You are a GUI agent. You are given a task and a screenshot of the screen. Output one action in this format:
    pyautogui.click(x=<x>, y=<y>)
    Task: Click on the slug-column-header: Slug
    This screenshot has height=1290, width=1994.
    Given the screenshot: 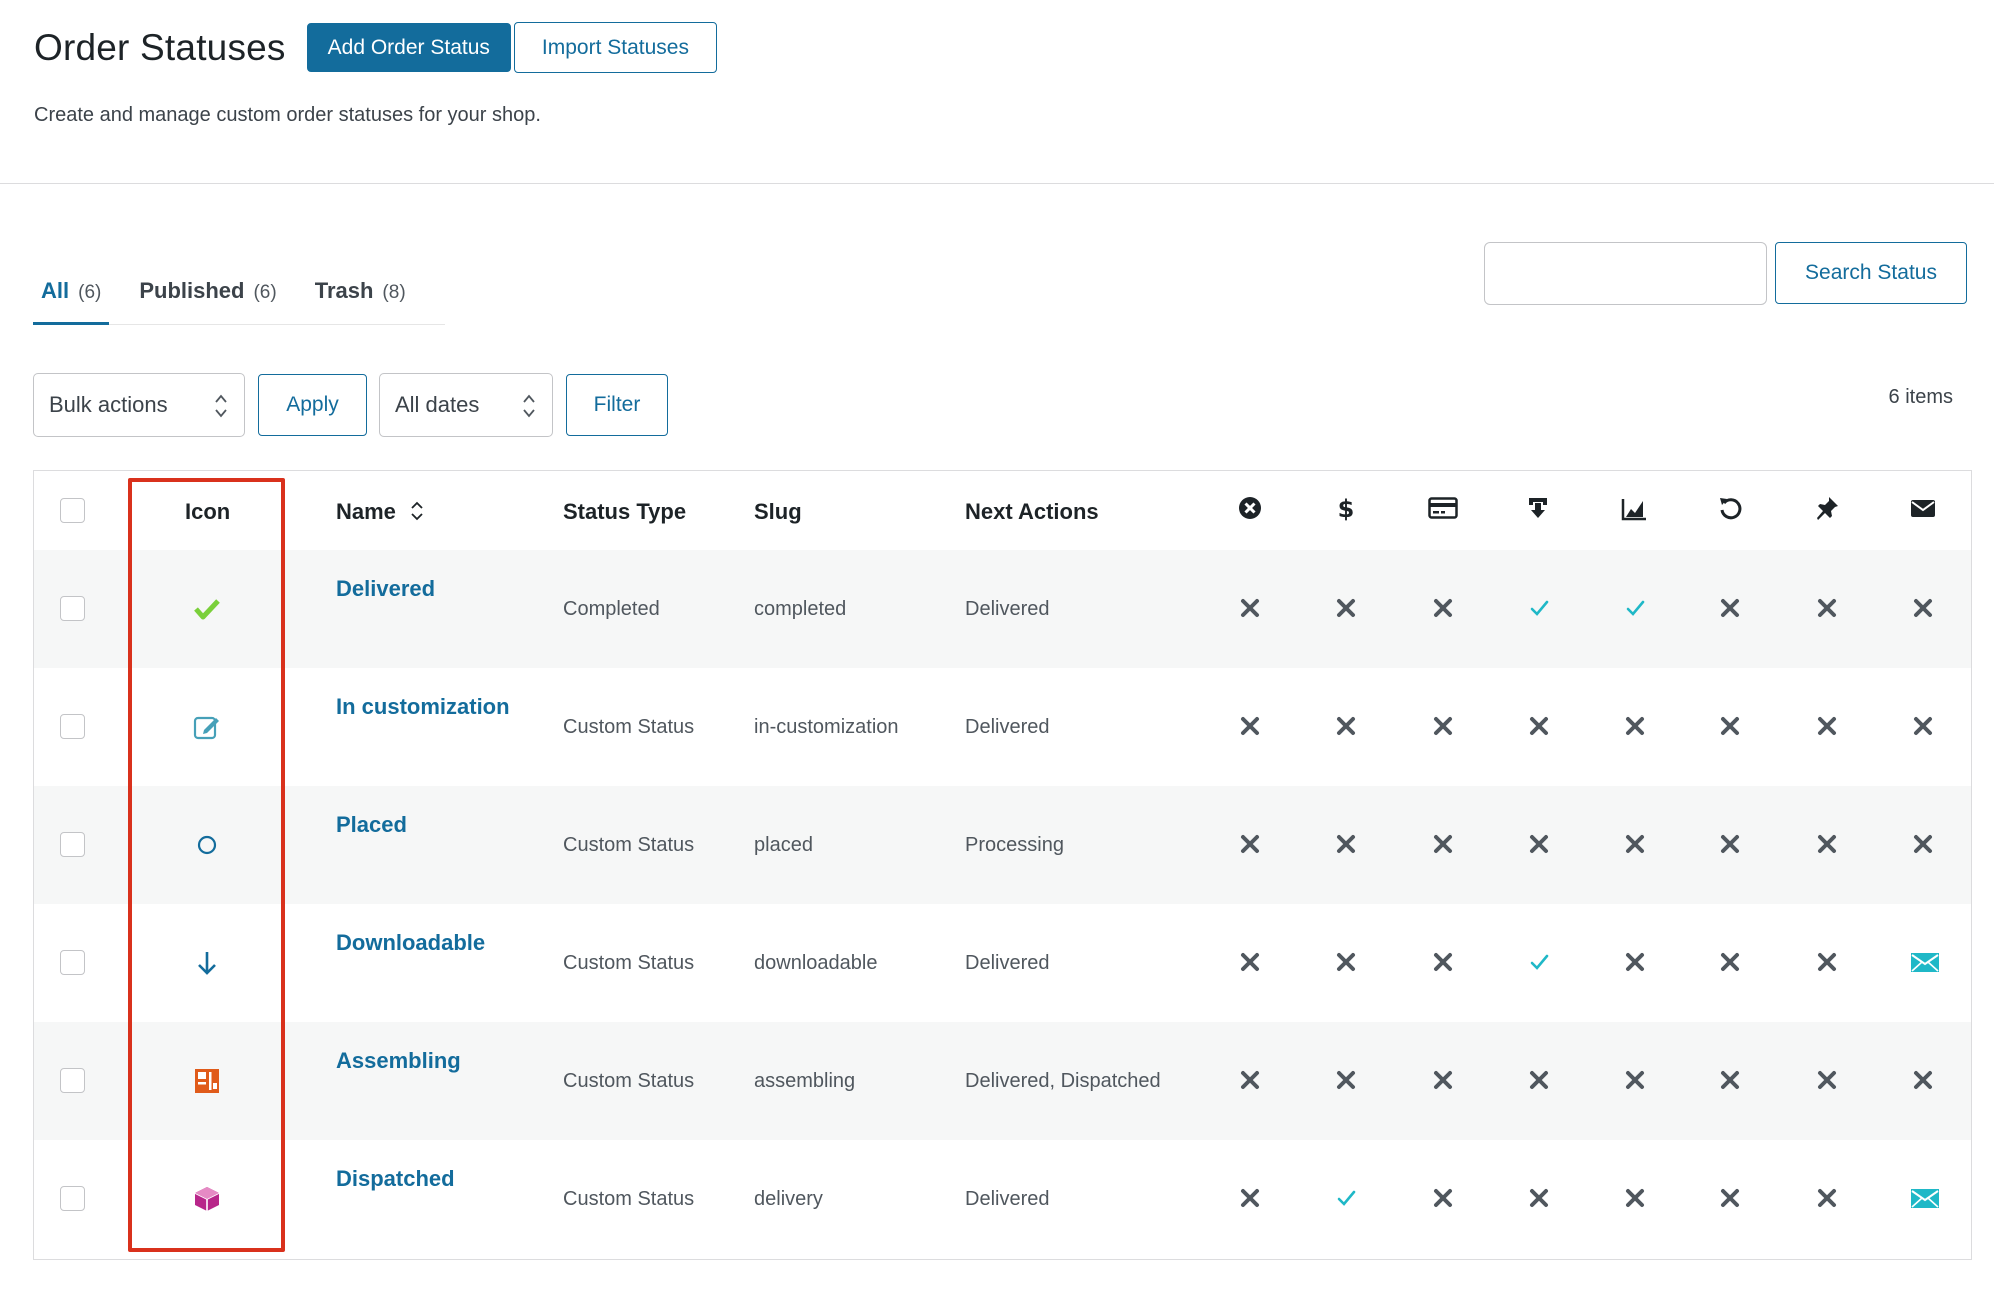 What is the action you would take?
    pyautogui.click(x=778, y=511)
    